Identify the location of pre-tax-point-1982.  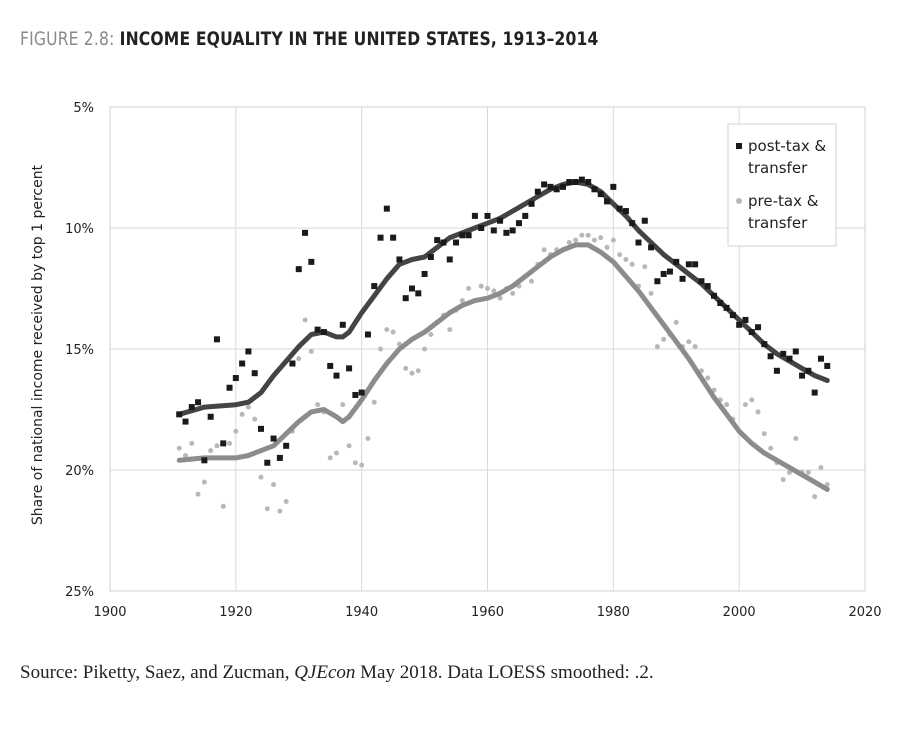
(626, 259).